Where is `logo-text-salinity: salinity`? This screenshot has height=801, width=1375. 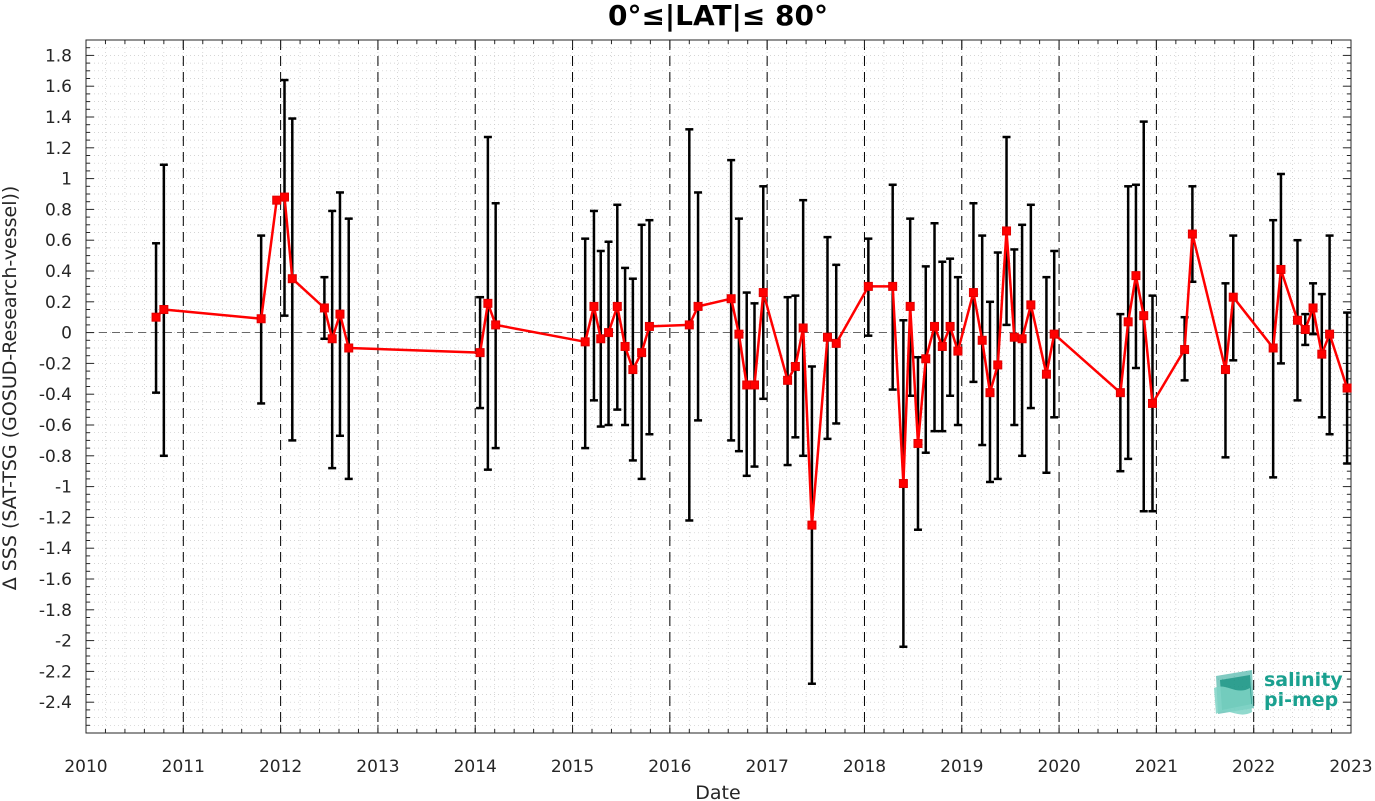
logo-text-salinity: salinity is located at coordinates (1303, 680).